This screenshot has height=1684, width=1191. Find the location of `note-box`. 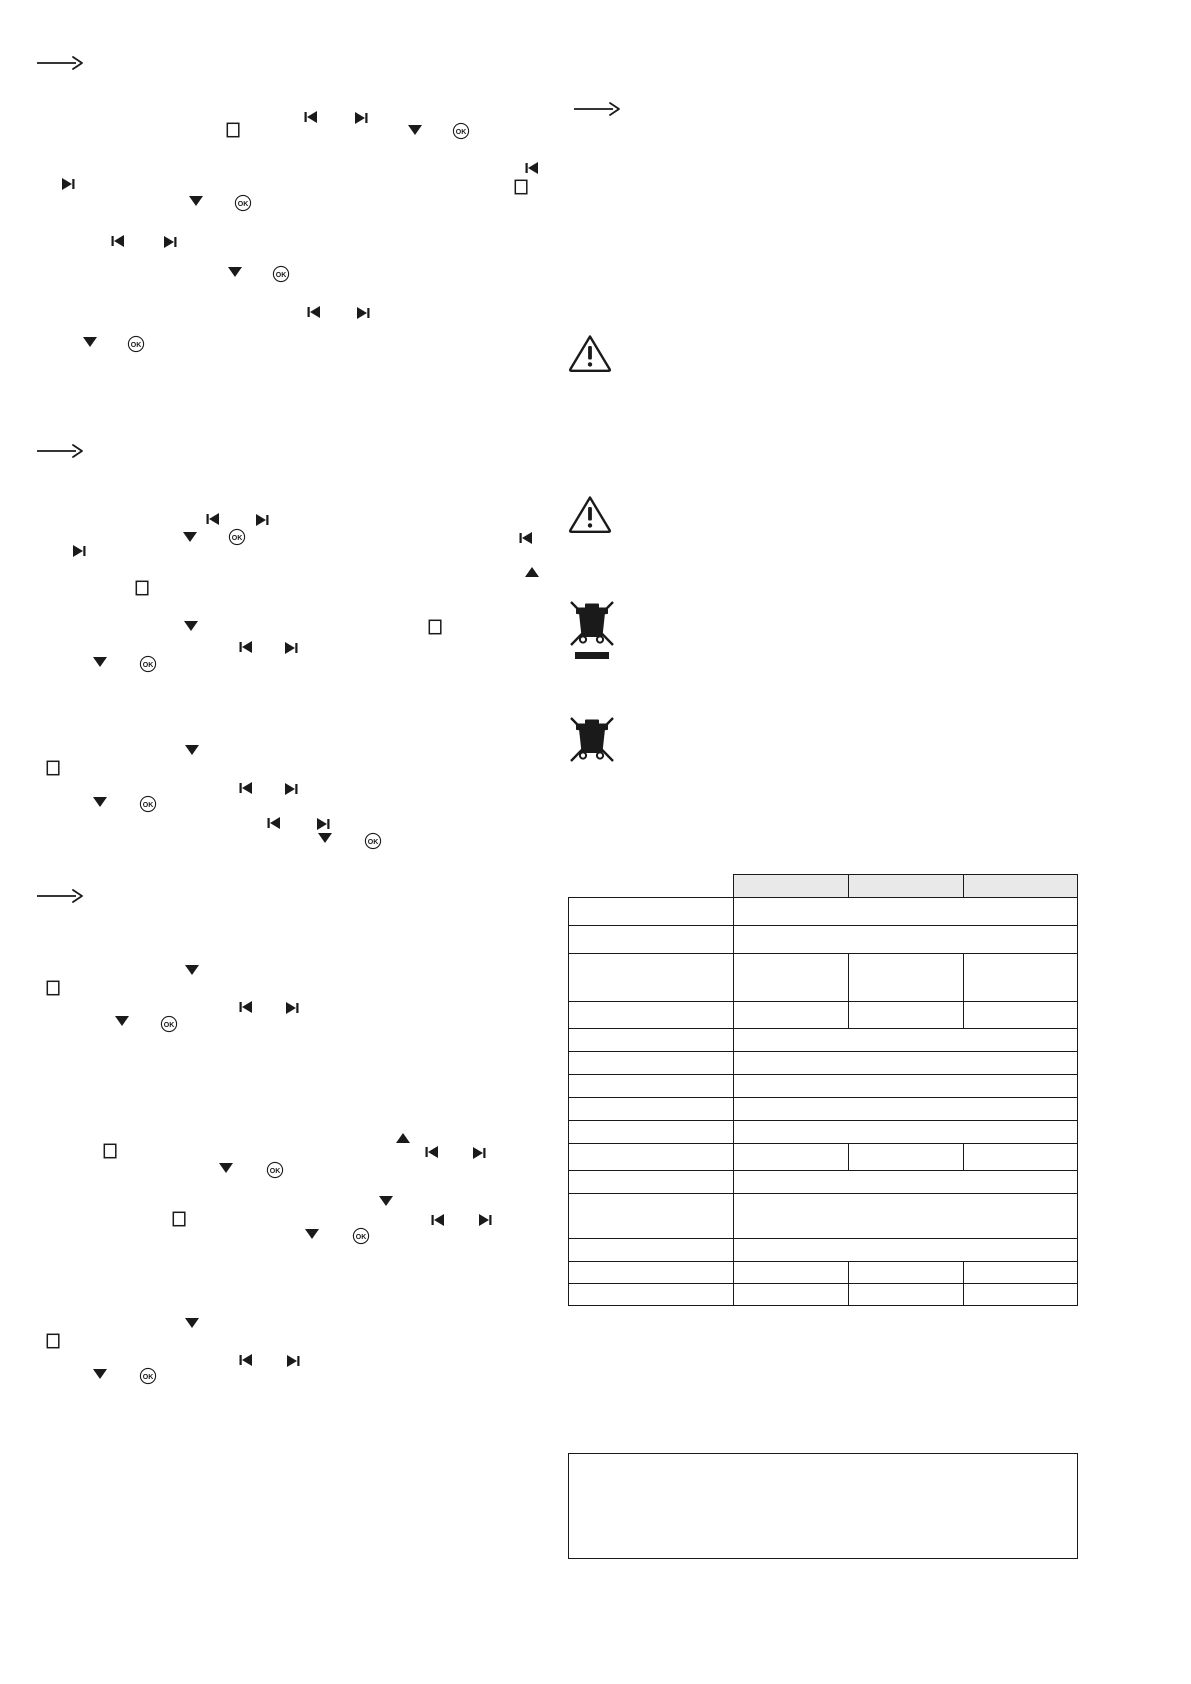

note-box is located at coordinates (823, 1506).